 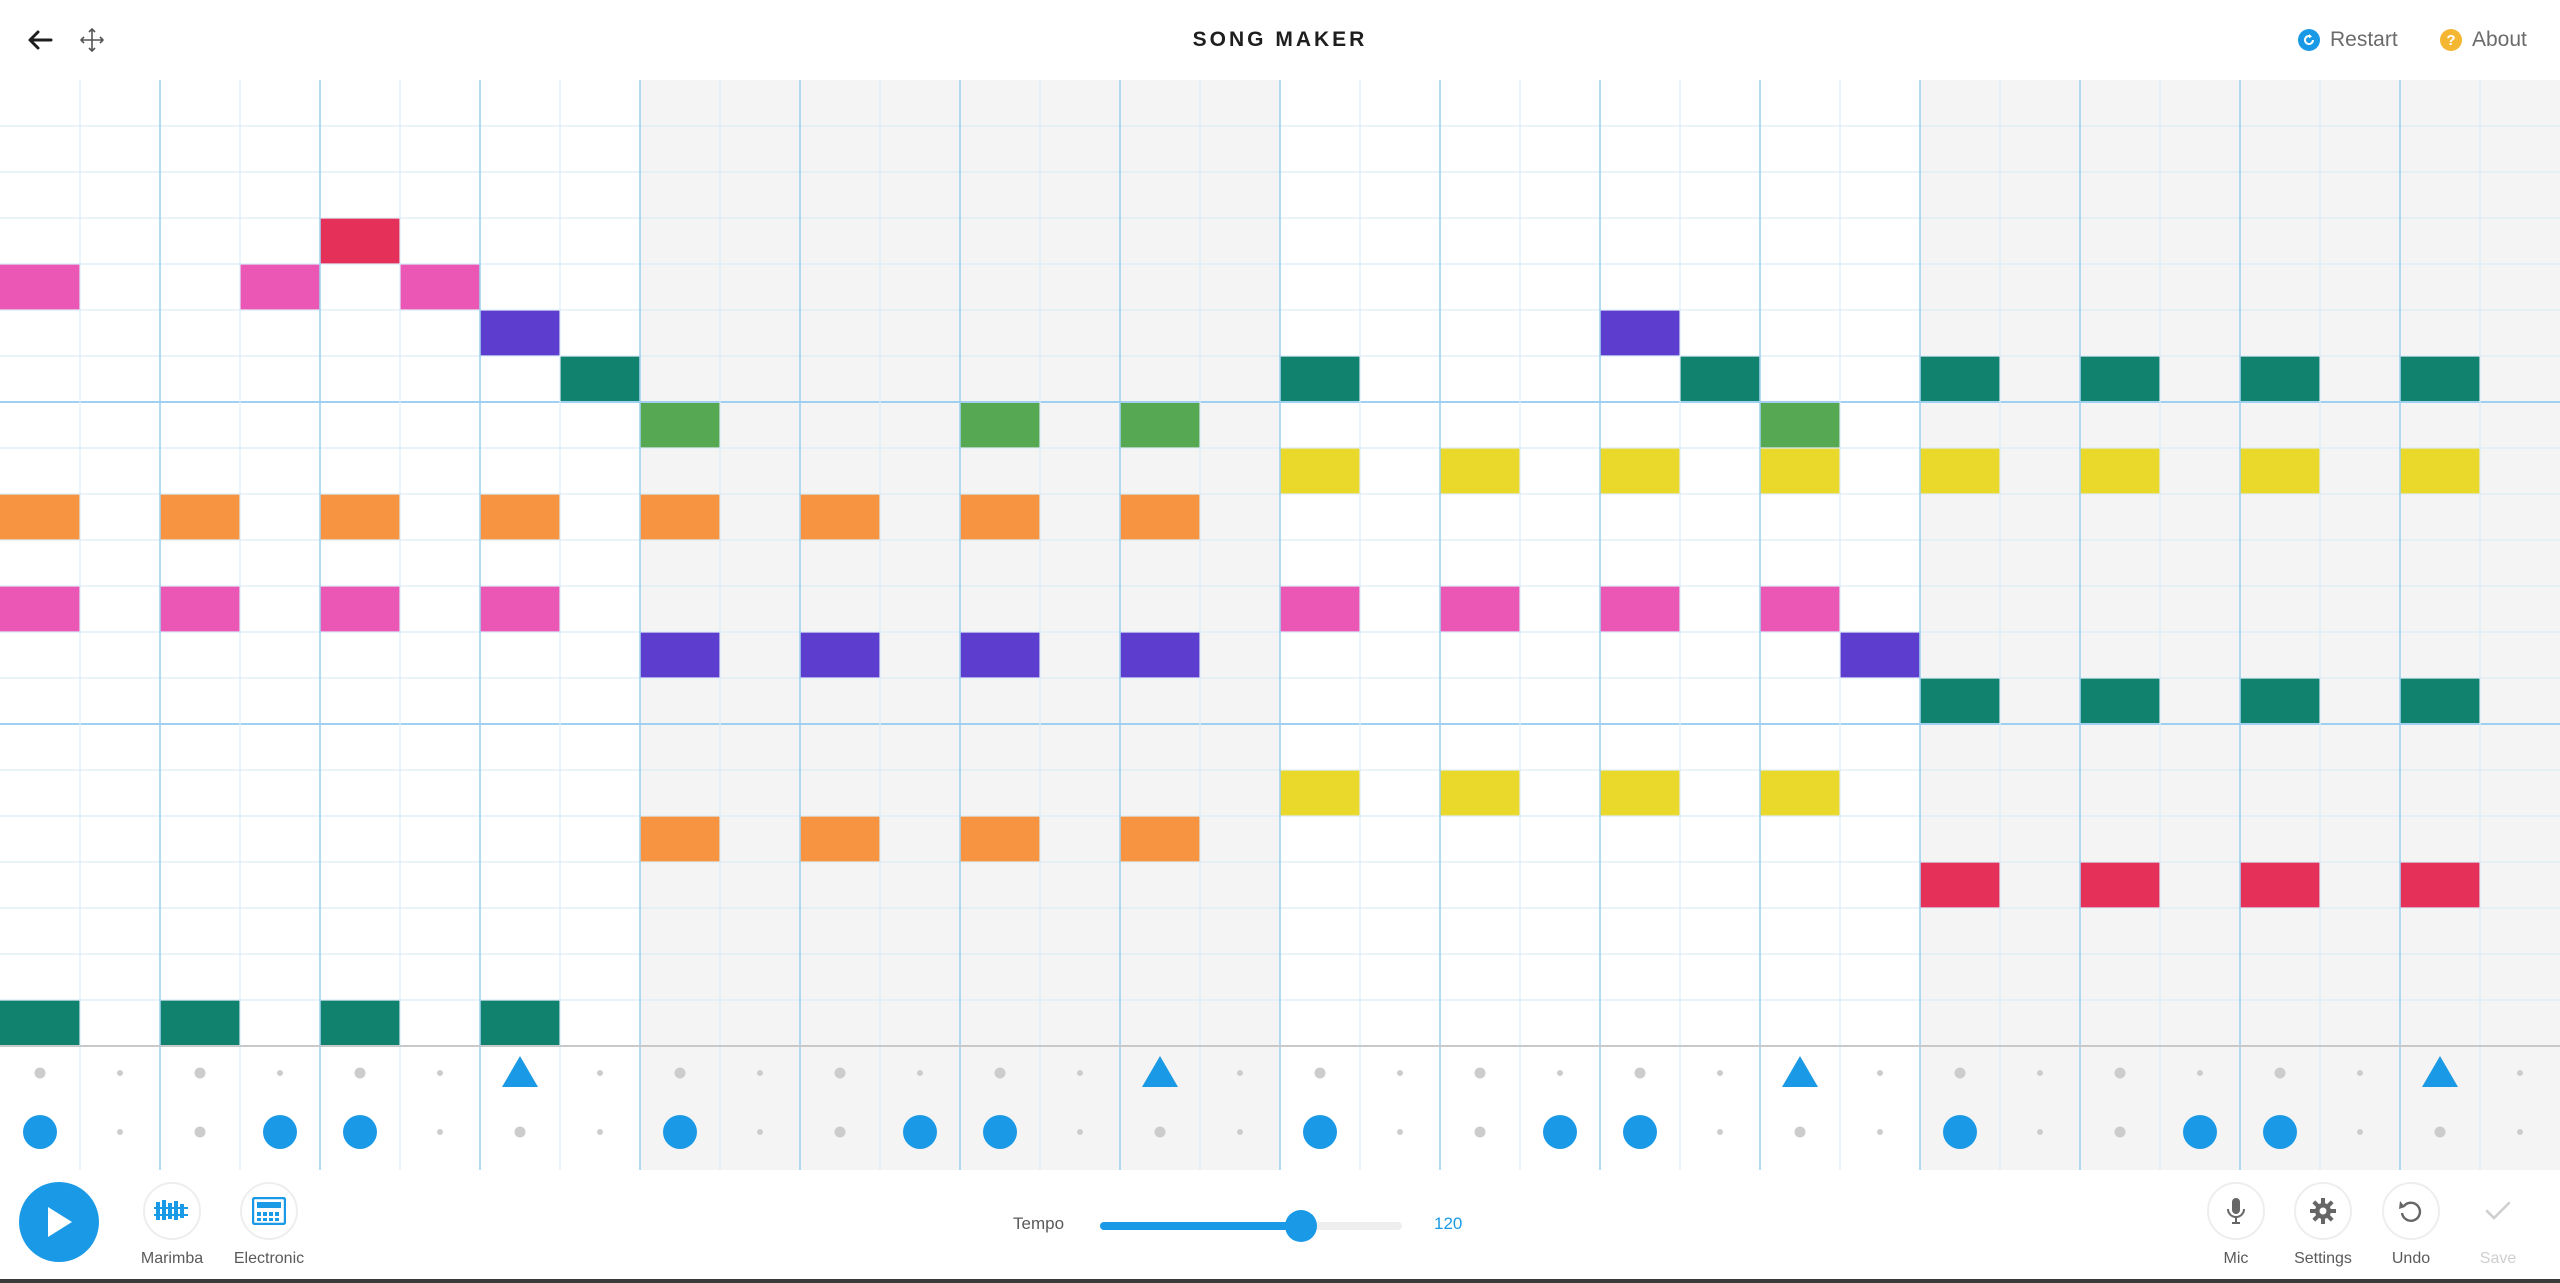 What do you see at coordinates (59, 1222) in the screenshot?
I see `play-button` at bounding box center [59, 1222].